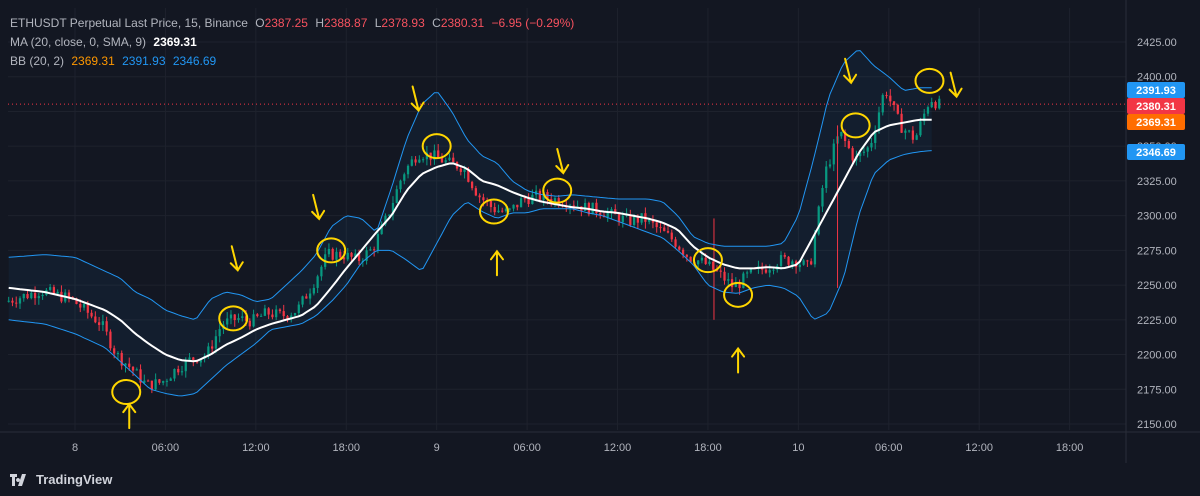 The height and width of the screenshot is (496, 1200). What do you see at coordinates (18, 479) in the screenshot?
I see `tradingview-icon` at bounding box center [18, 479].